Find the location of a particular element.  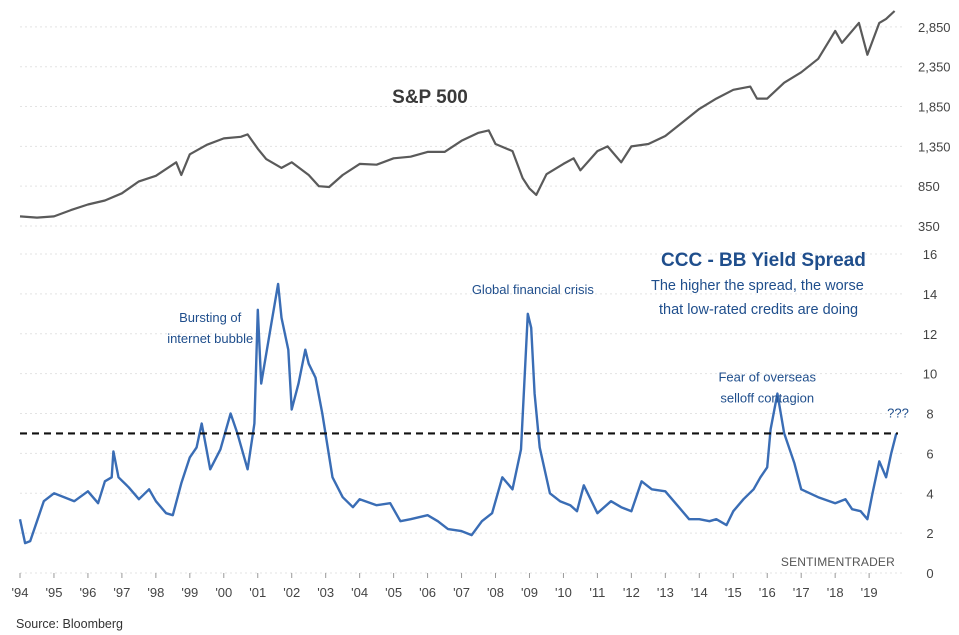

spread-y-tick-label: 16 is located at coordinates (930, 254).